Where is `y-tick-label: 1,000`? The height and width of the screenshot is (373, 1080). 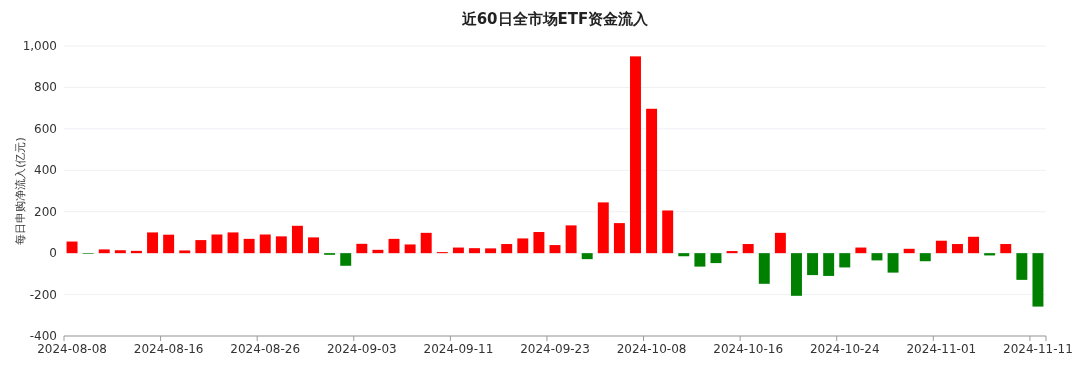 y-tick-label: 1,000 is located at coordinates (39, 46).